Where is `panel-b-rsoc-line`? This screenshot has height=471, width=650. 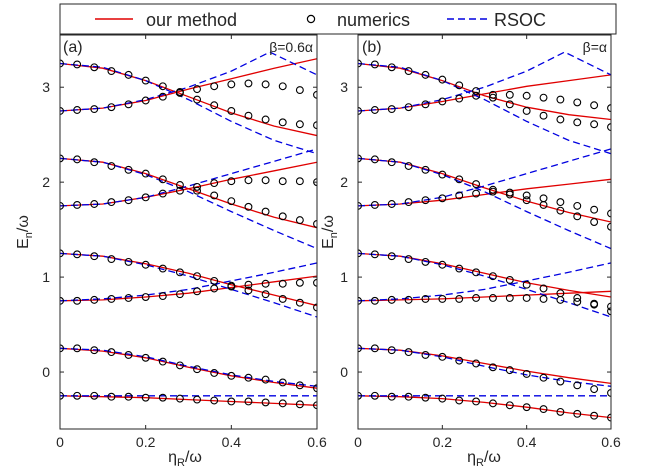
panel-b-rsoc-line is located at coordinates (484, 367).